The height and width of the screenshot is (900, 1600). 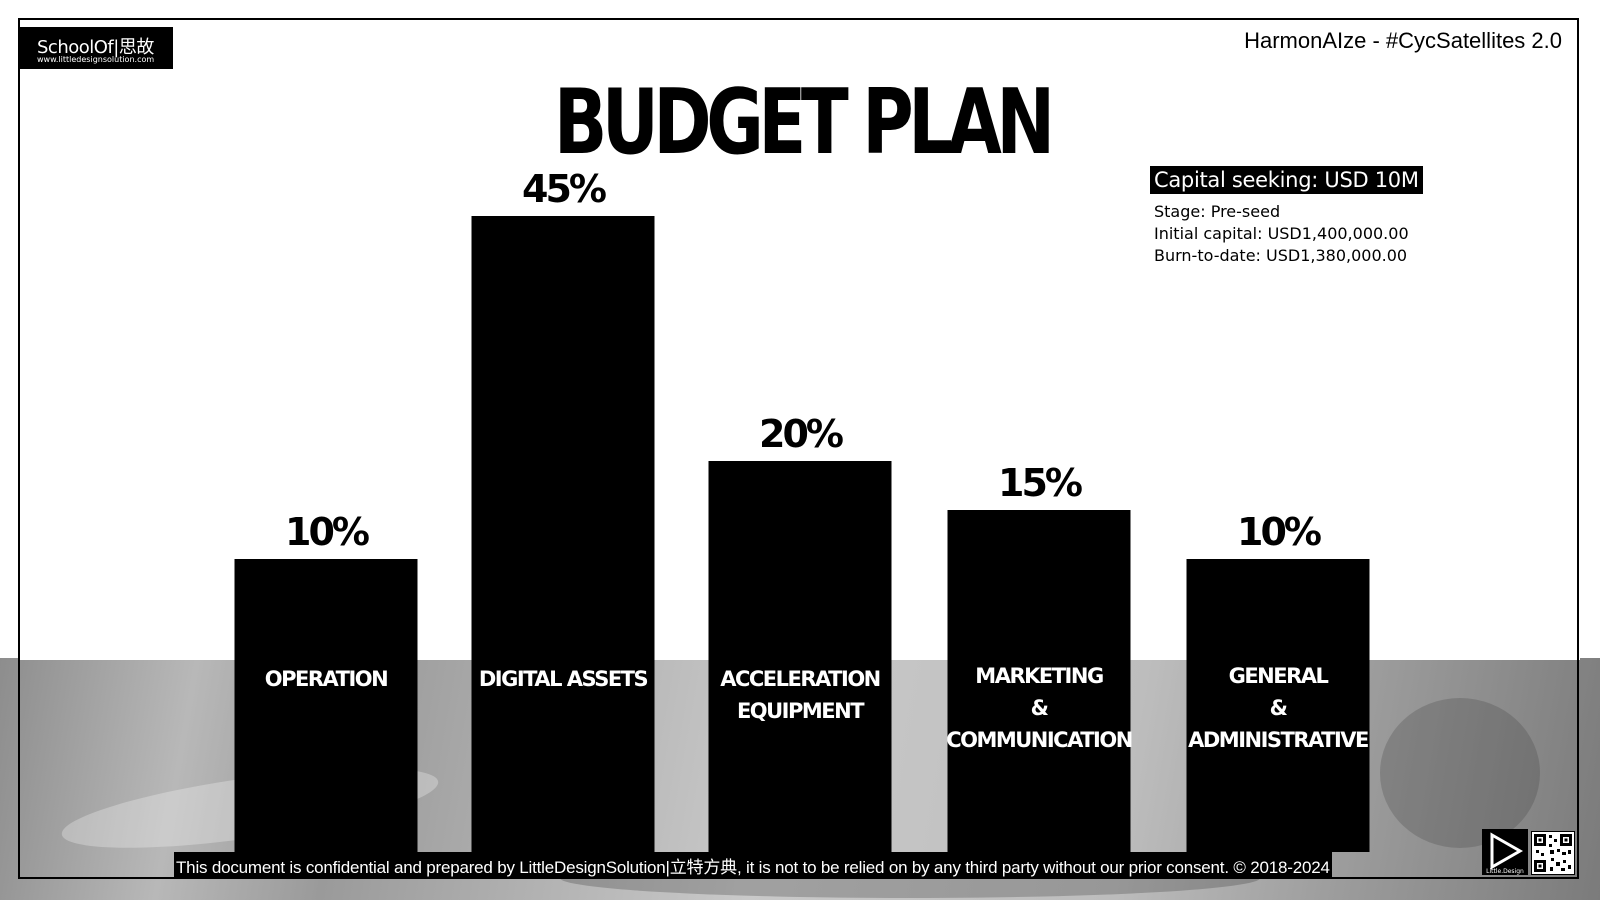 I want to click on category-label-2-0: ACCELERATION, so click(x=800, y=679).